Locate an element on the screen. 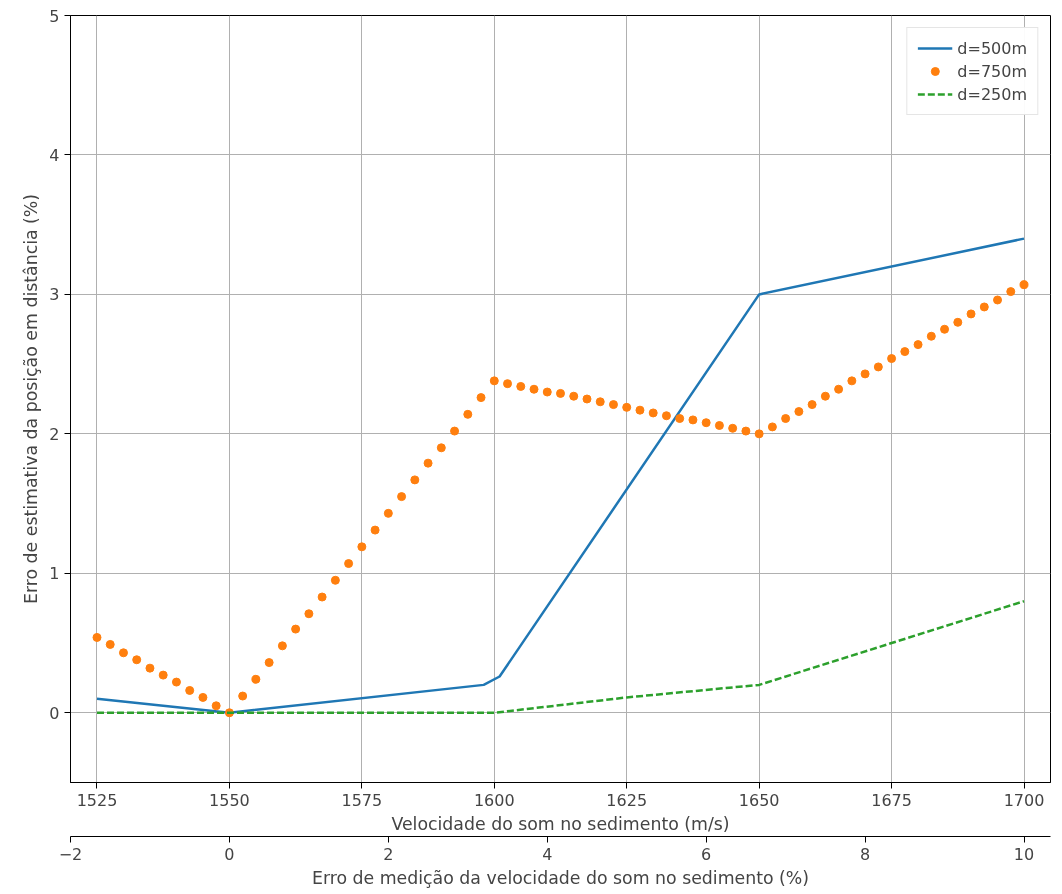  legend-label: d=750m is located at coordinates (992, 71).